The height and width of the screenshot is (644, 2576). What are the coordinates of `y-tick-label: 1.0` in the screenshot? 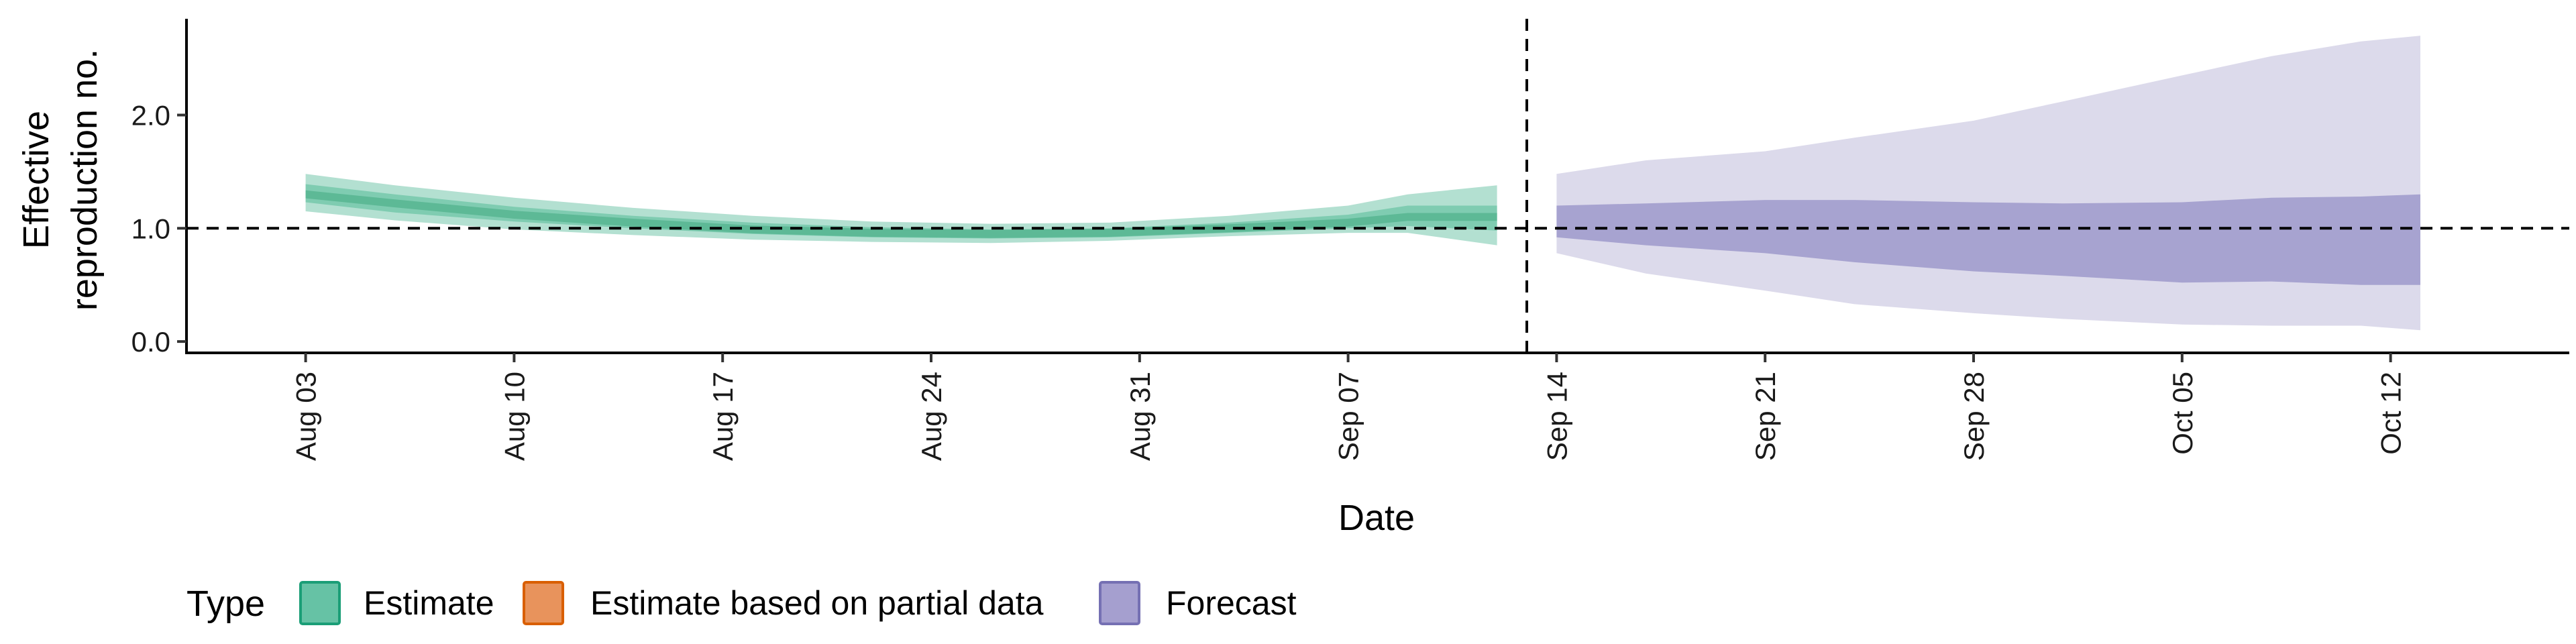 It's located at (150, 228).